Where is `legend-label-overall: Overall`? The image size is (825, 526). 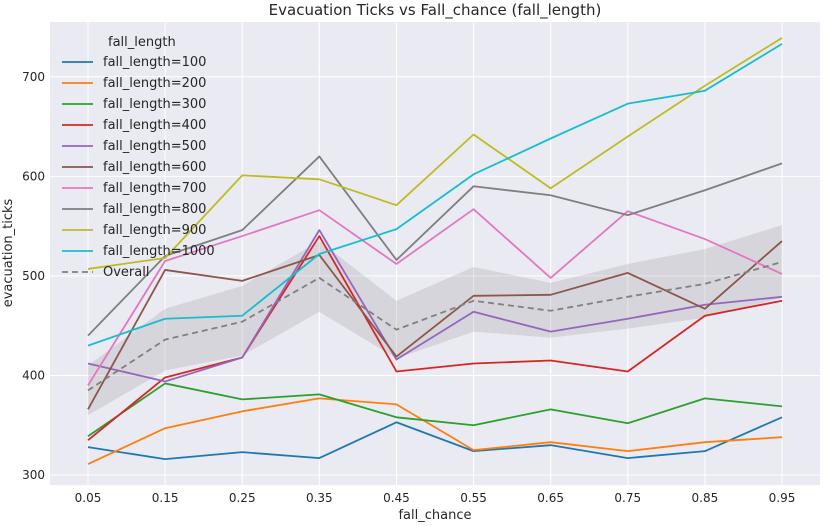 legend-label-overall: Overall is located at coordinates (126, 272).